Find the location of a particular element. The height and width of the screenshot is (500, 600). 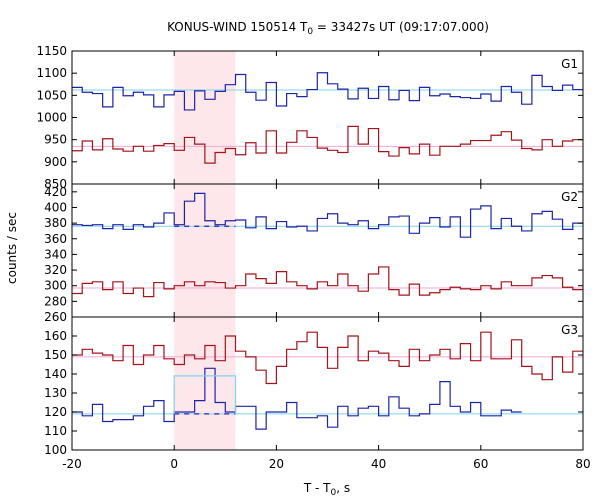

y-tick-label: 900 is located at coordinates (55, 162).